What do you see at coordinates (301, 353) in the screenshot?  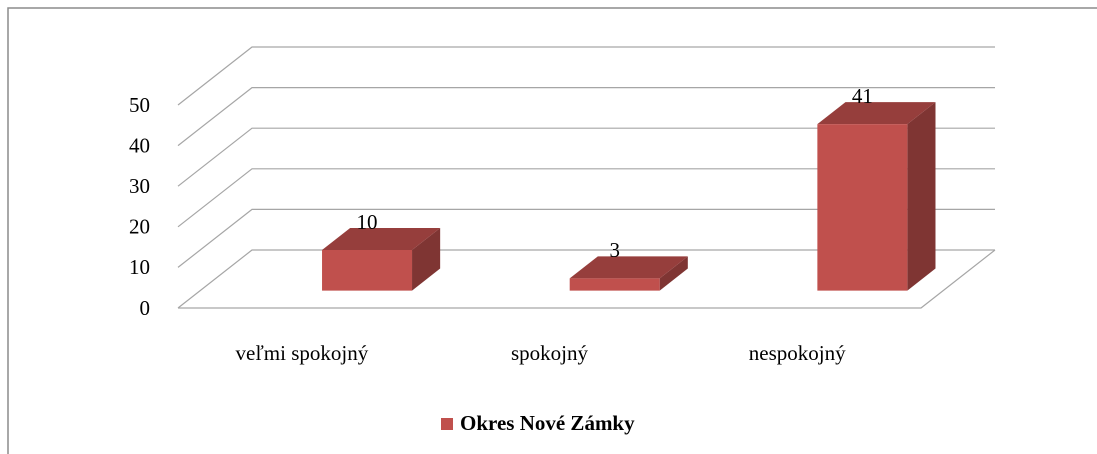 I see `x-tick-label: veľmi spokojný` at bounding box center [301, 353].